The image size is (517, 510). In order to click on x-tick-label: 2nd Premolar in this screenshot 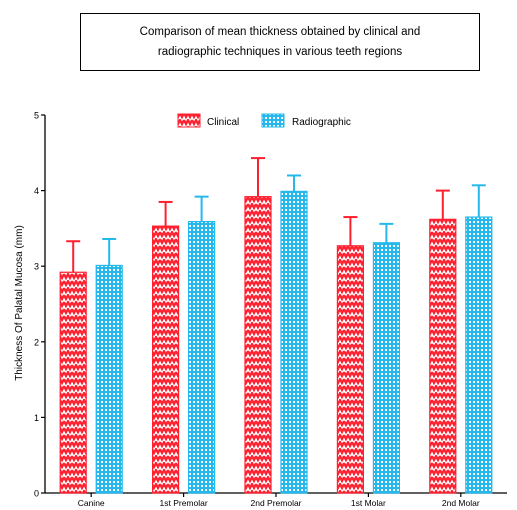, I will do `click(275, 503)`.